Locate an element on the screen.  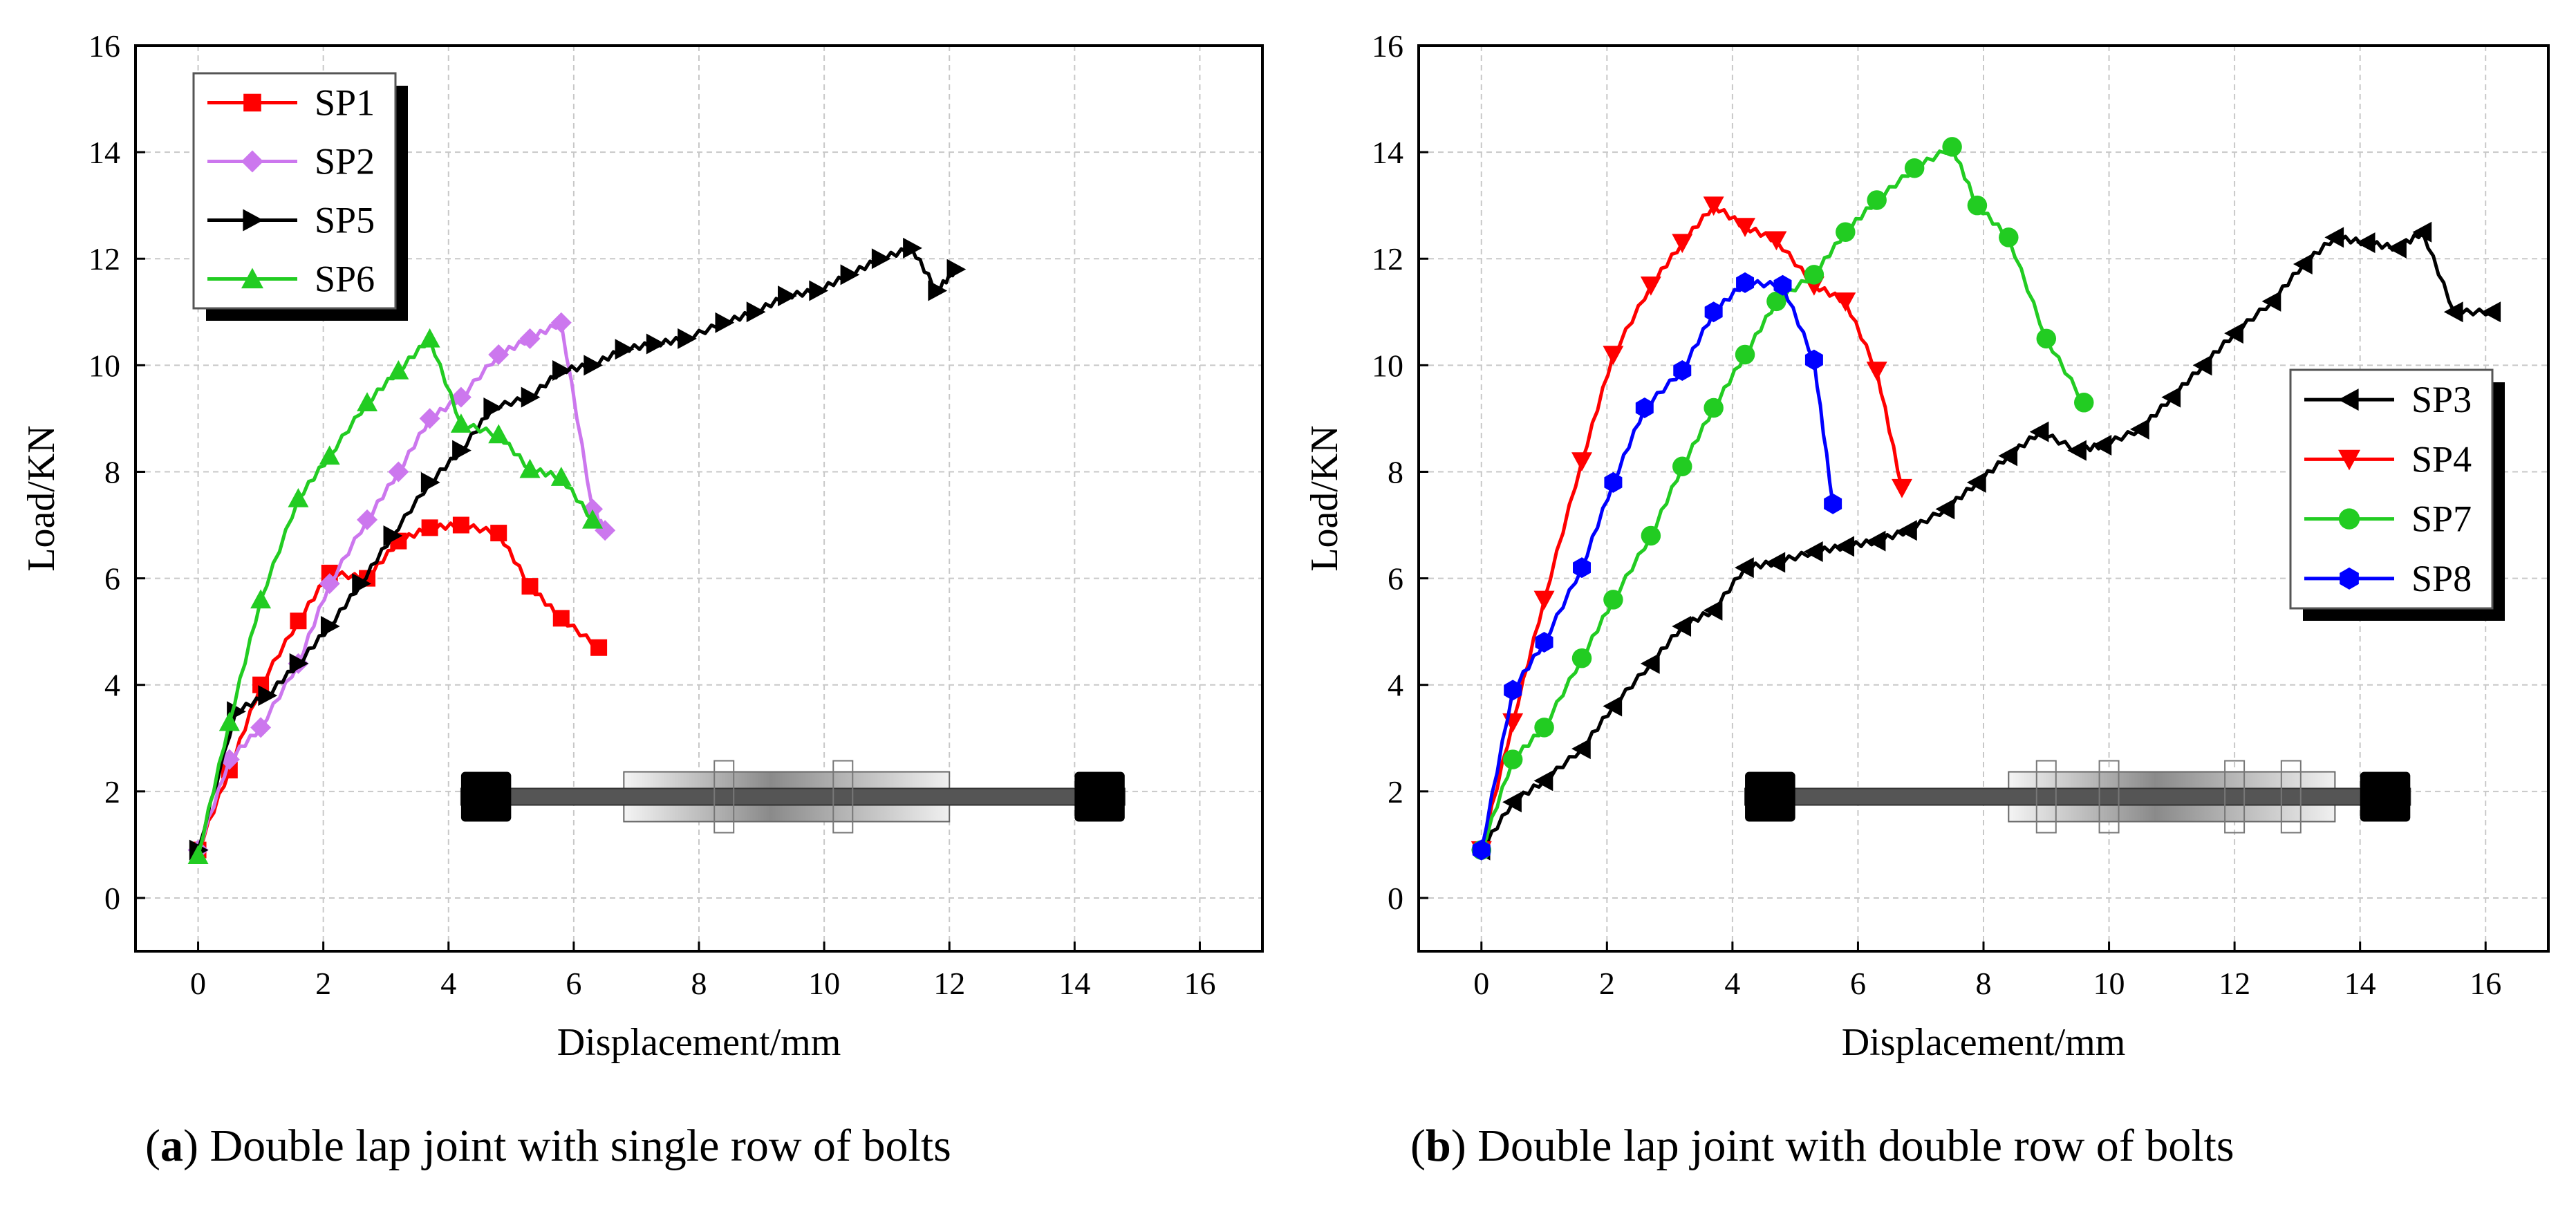
legend: SP3 SP4 SP7 SP8 is located at coordinates (2397, 494).